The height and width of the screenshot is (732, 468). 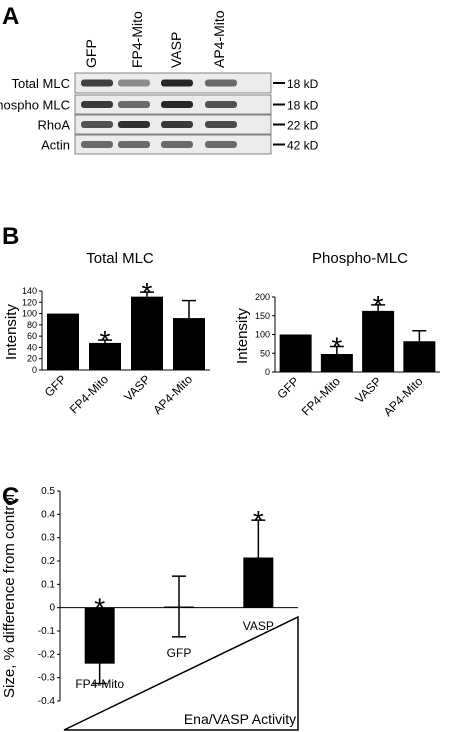 I want to click on lane-label: VASP, so click(x=176, y=50).